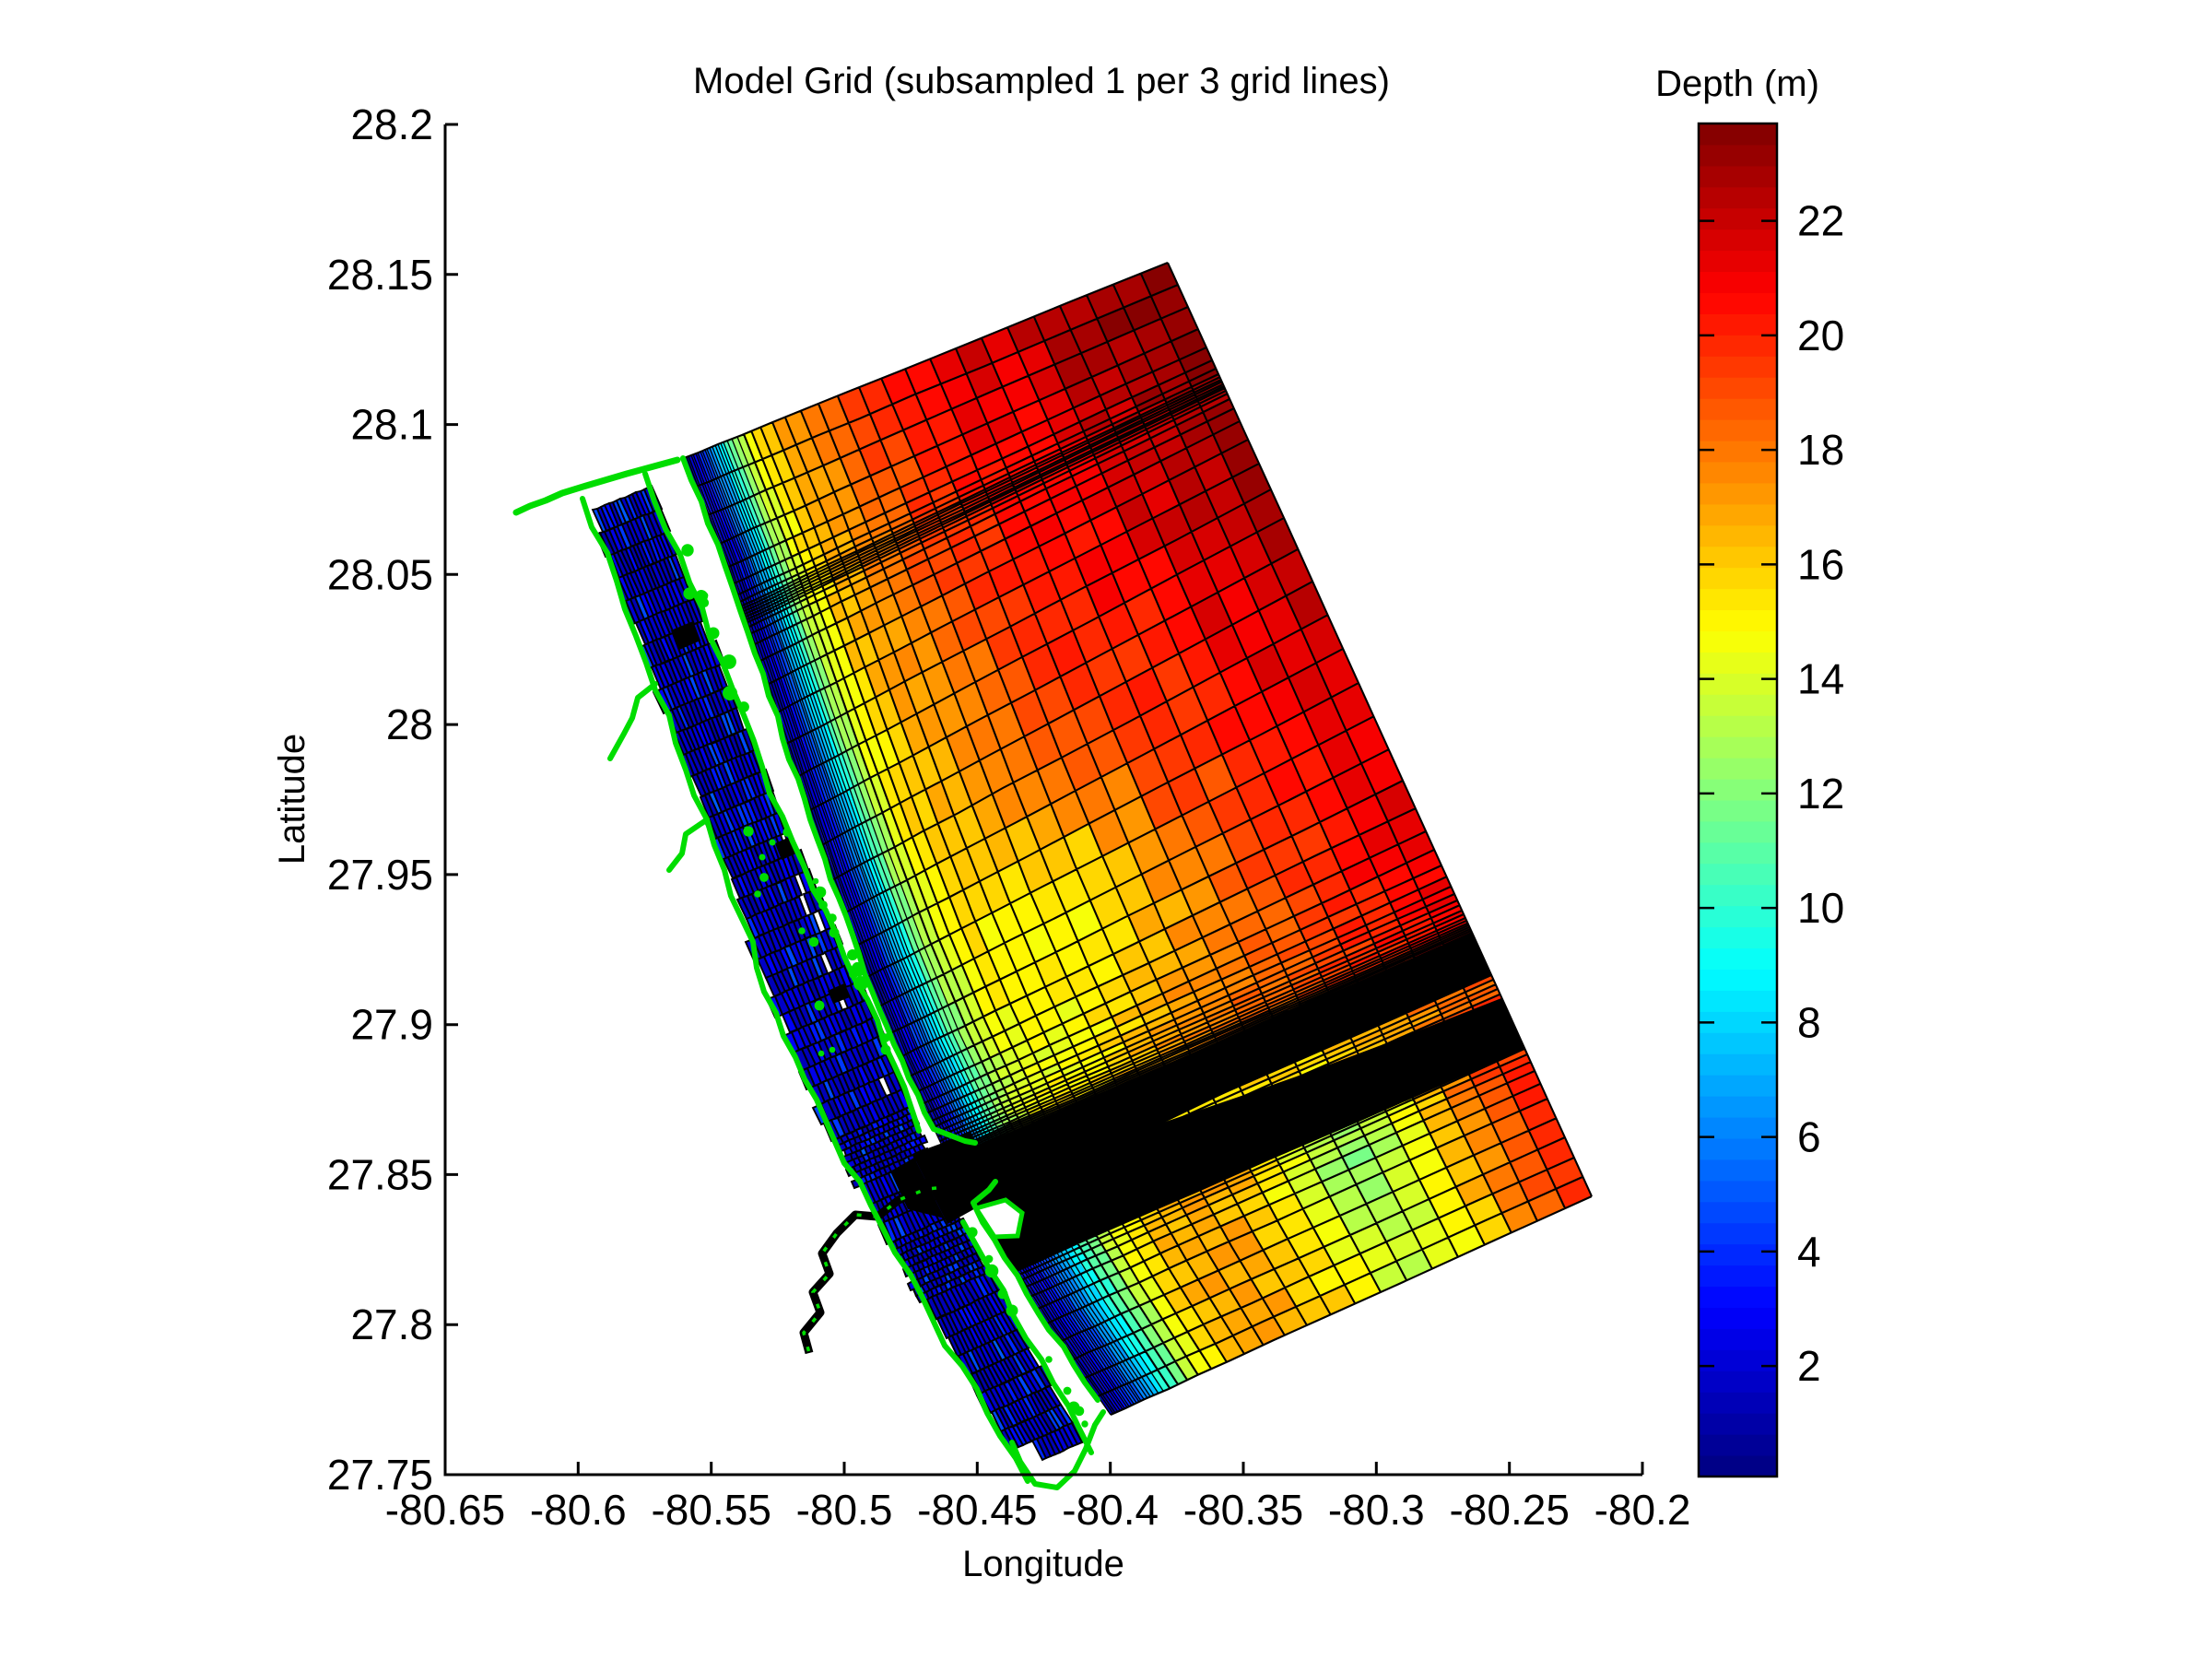 This screenshot has width=2212, height=1659. I want to click on svg-text: 28.2, so click(391, 124).